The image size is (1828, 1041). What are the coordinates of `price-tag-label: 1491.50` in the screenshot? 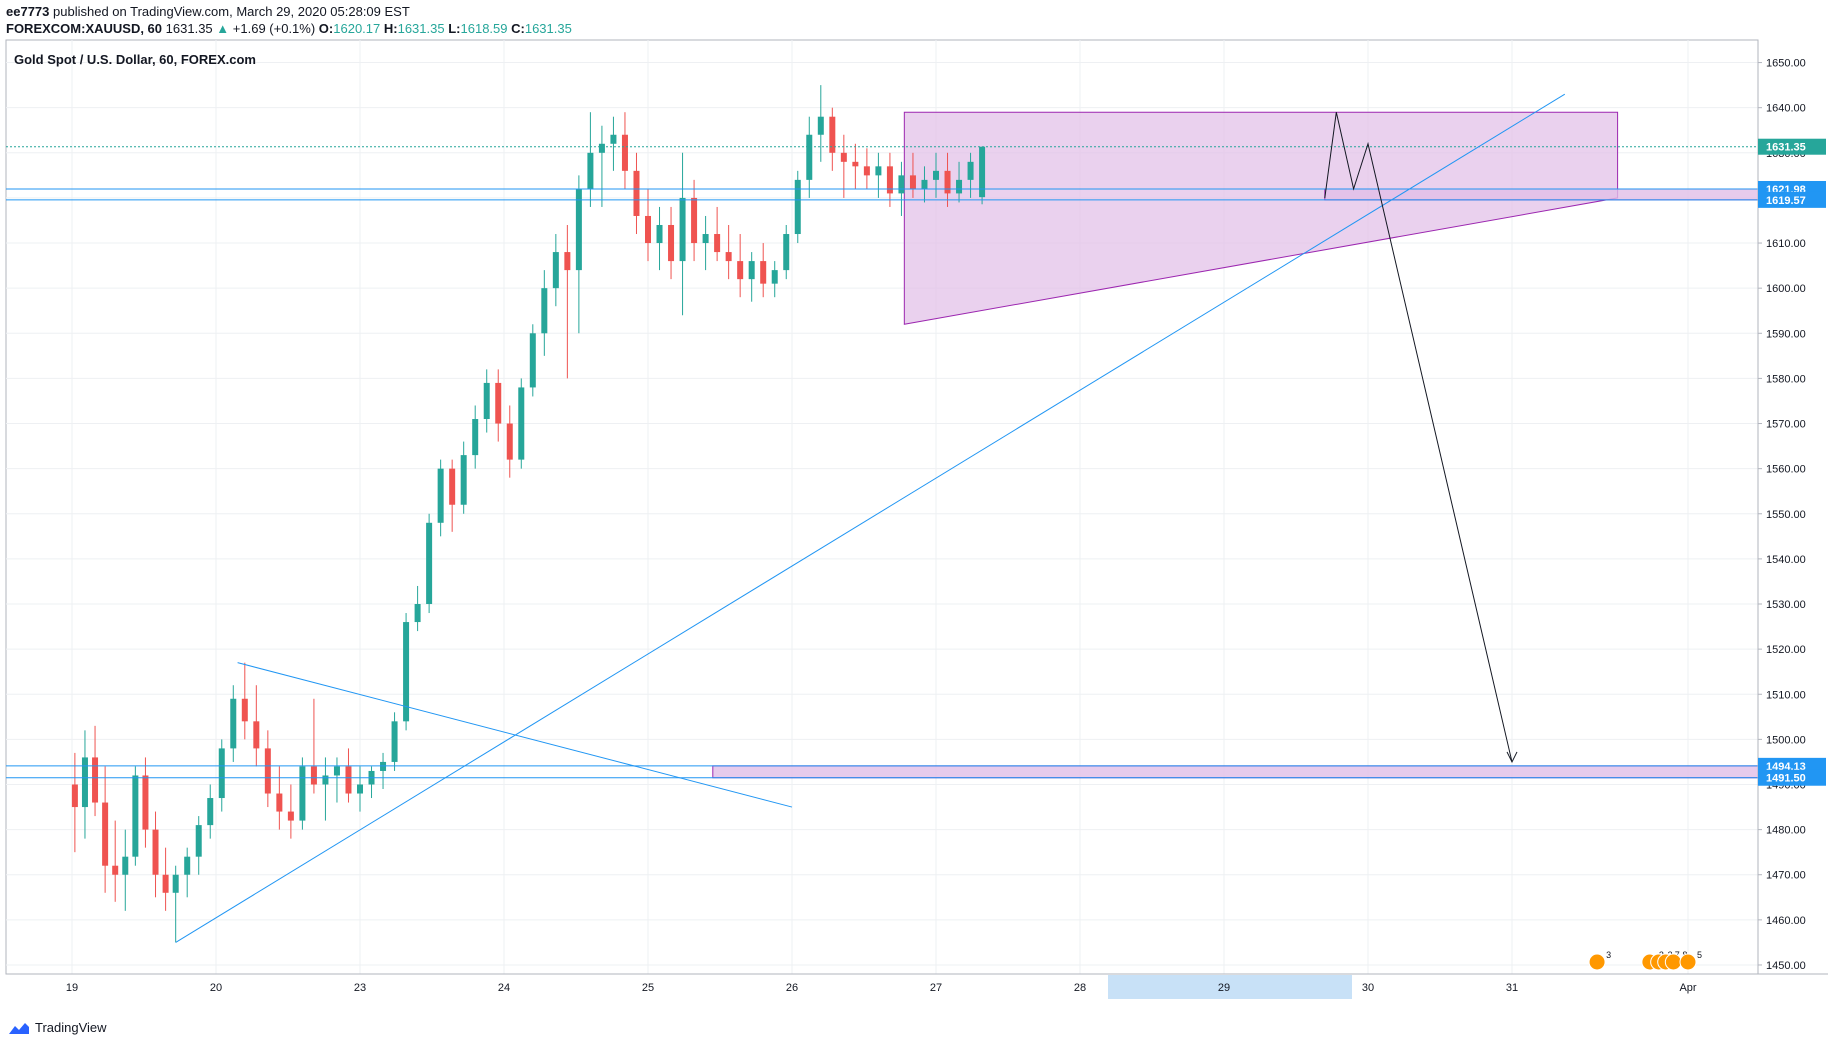 It's located at (1786, 779).